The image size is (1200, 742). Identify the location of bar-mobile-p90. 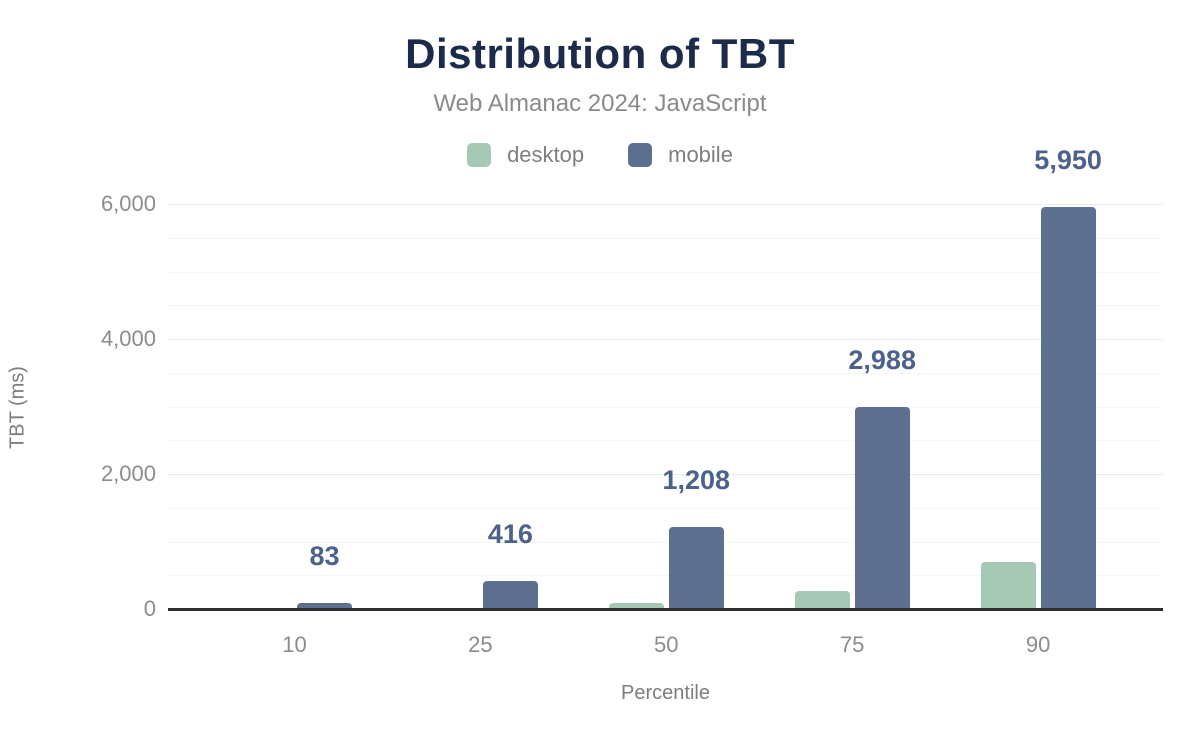
(1068, 408).